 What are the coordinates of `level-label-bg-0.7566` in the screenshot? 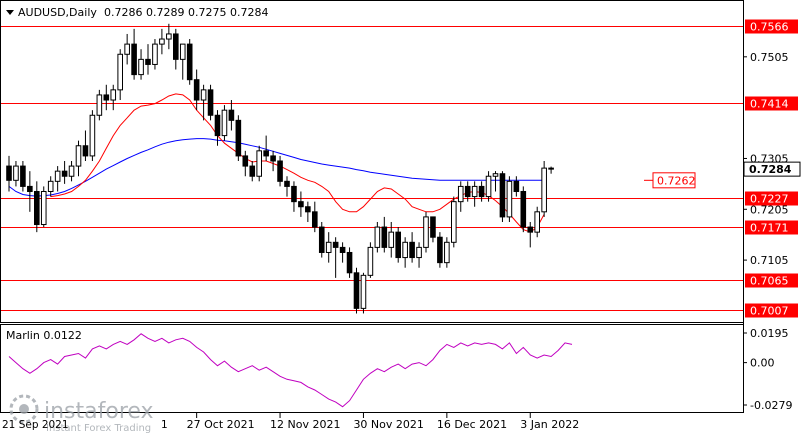 It's located at (771, 26).